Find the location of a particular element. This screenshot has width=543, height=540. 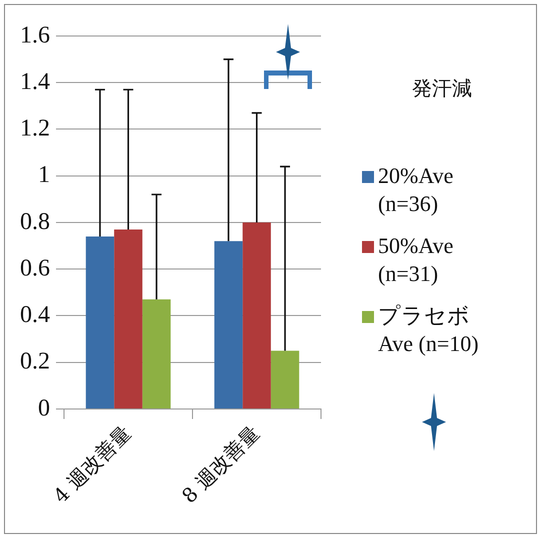

y-tick-label: 0.2 is located at coordinates (35, 361).